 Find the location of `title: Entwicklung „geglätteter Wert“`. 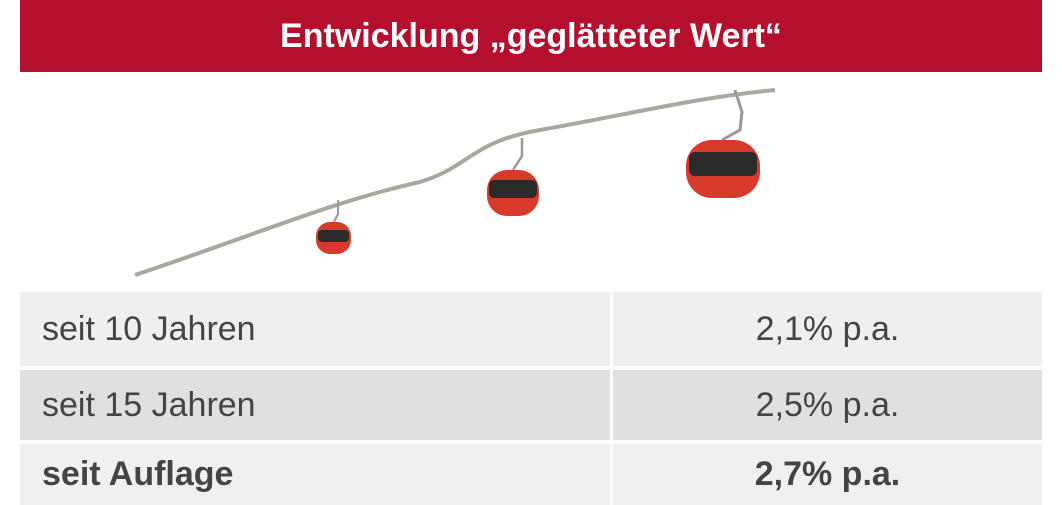

title: Entwicklung „geglätteter Wert“ is located at coordinates (531, 35).